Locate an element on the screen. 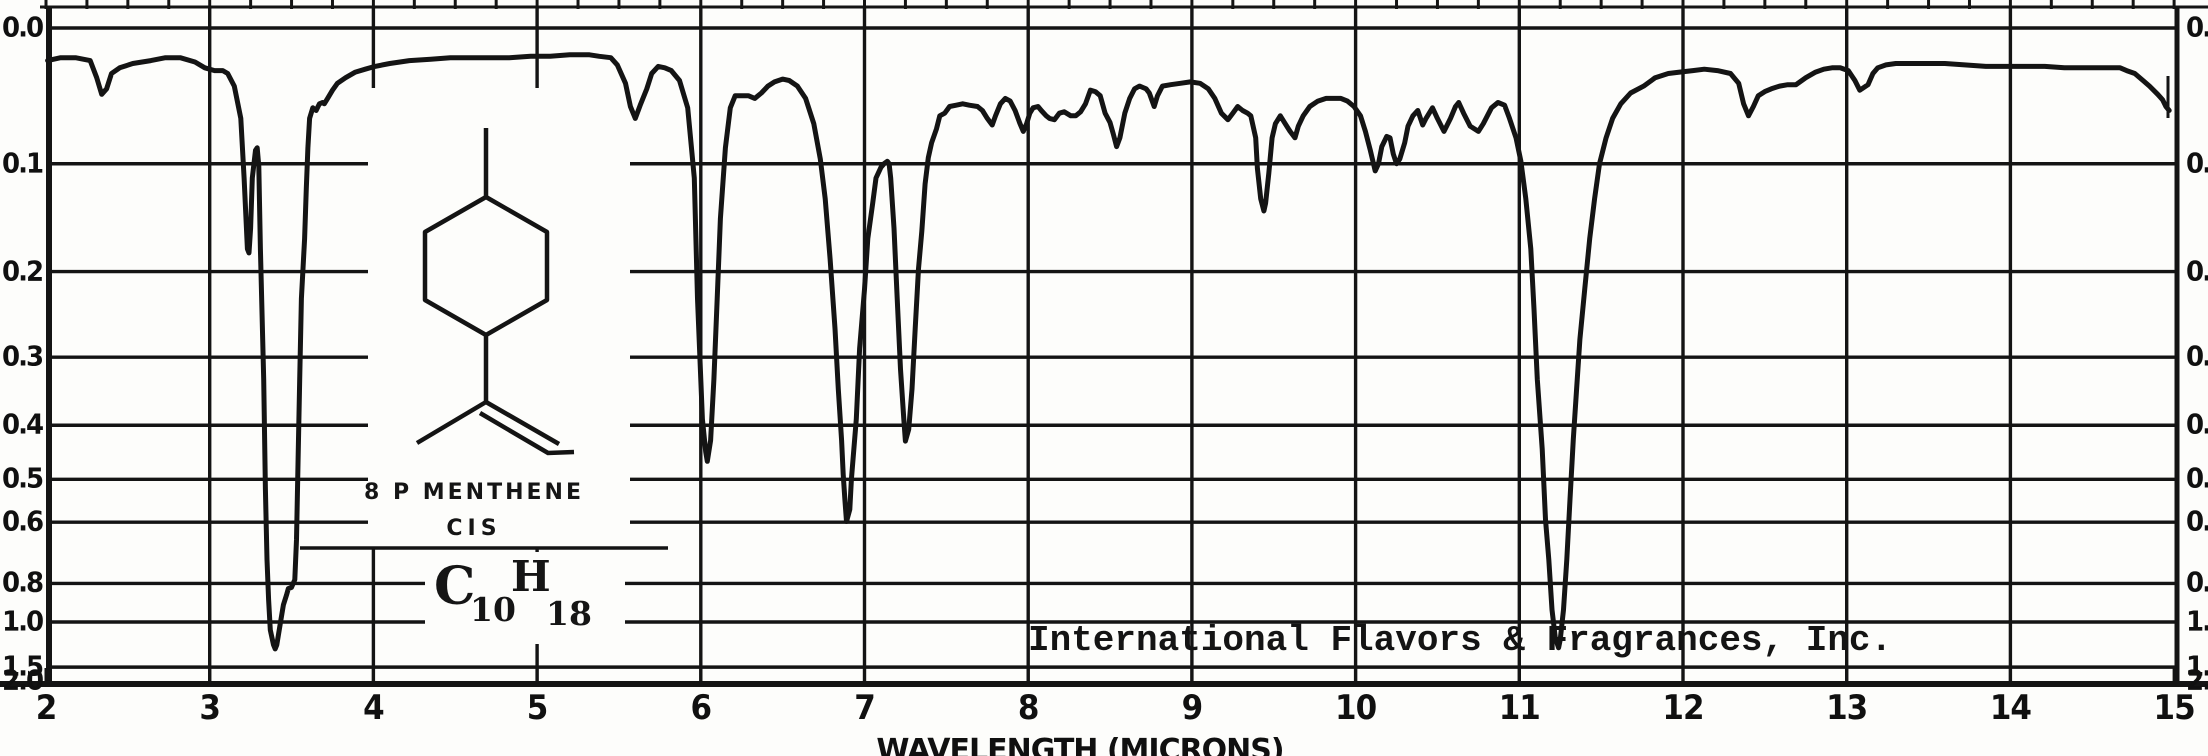 The image size is (2208, 756). structure-double-bond is located at coordinates (526, 433).